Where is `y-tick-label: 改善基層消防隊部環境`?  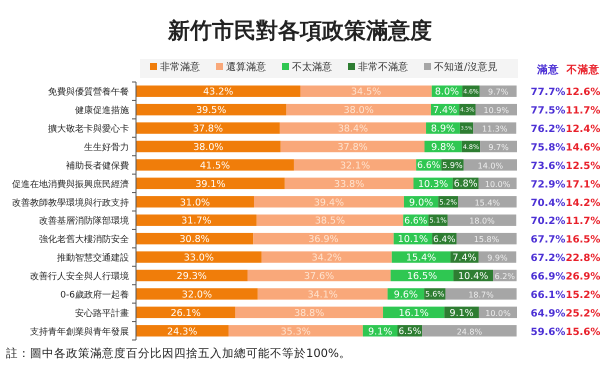 y-tick-label: 改善基層消防隊部環境 is located at coordinates (84, 221).